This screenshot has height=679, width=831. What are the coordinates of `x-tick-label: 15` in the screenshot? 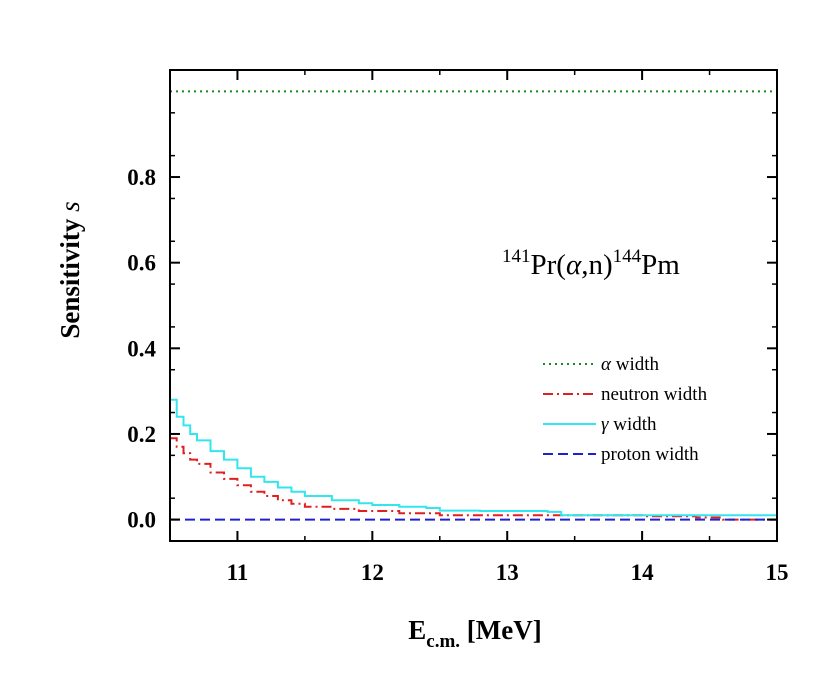 It's located at (777, 572).